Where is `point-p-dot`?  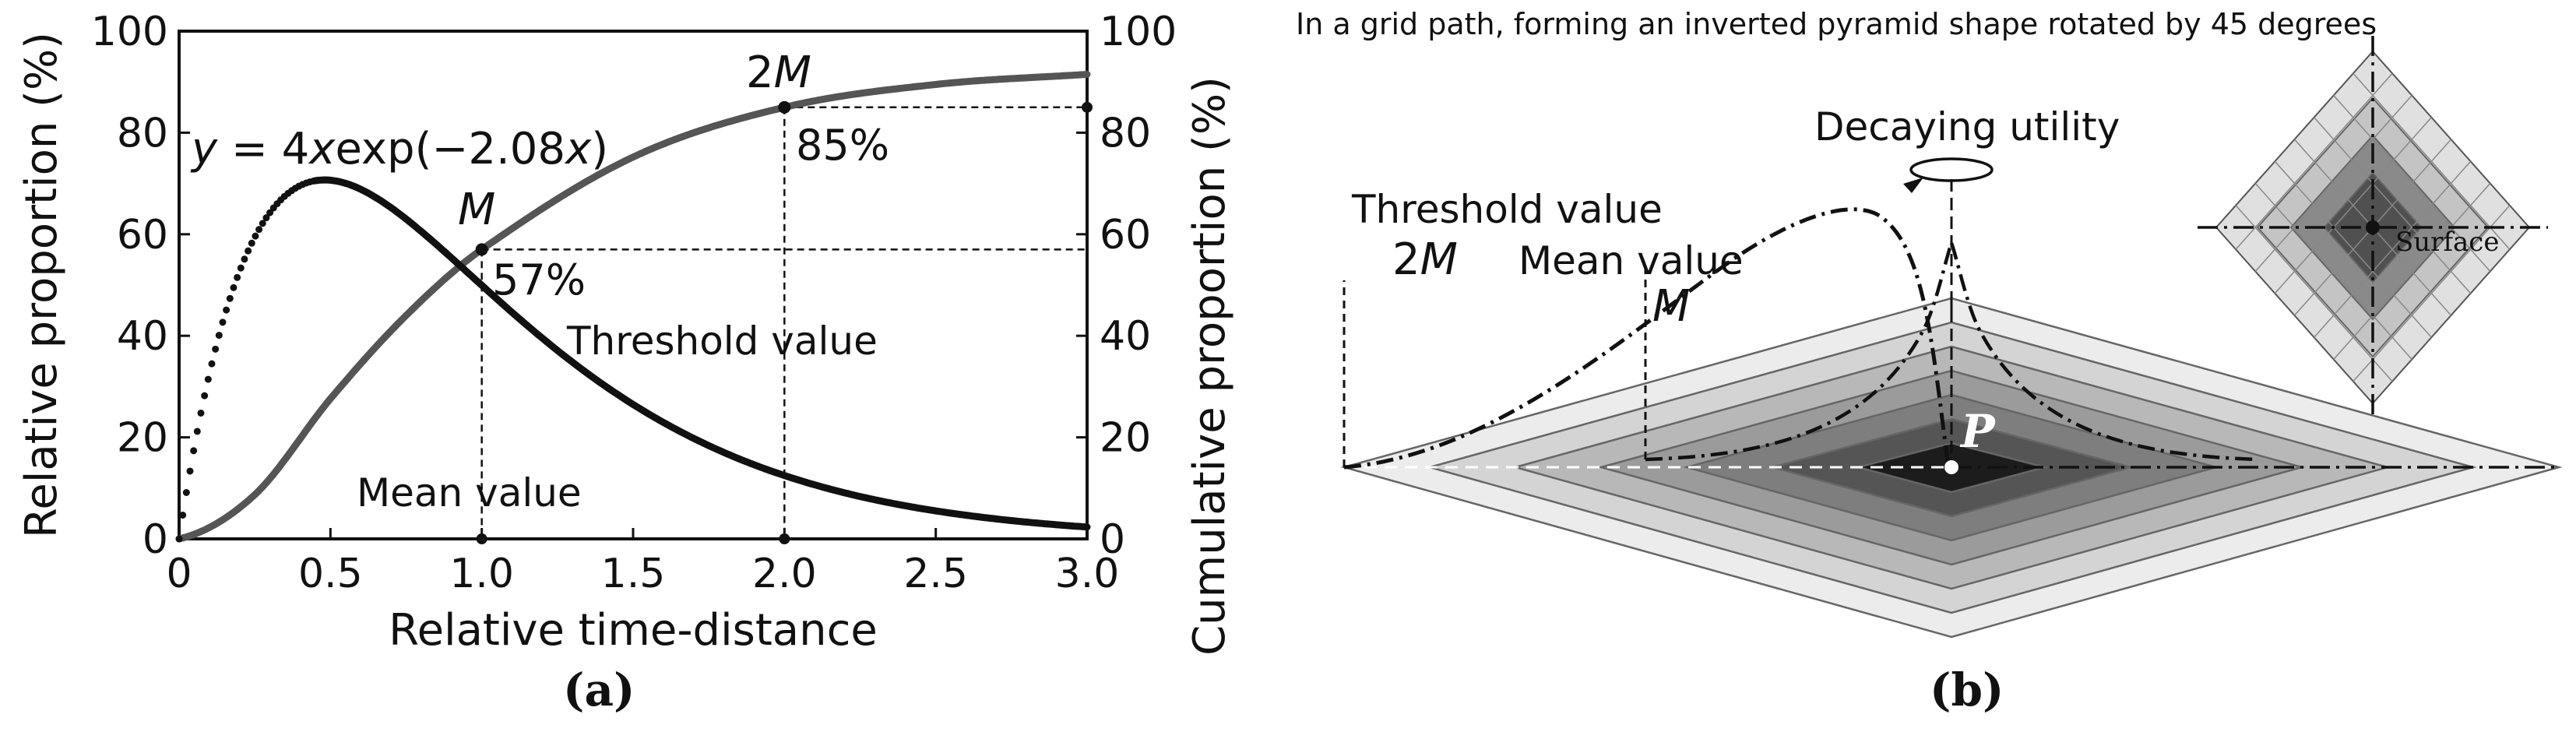
point-p-dot is located at coordinates (1951, 467).